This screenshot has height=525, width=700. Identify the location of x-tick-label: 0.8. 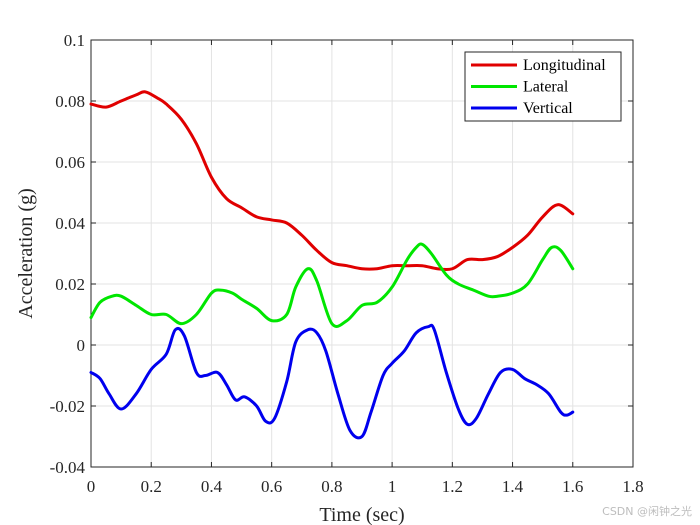
(331, 486).